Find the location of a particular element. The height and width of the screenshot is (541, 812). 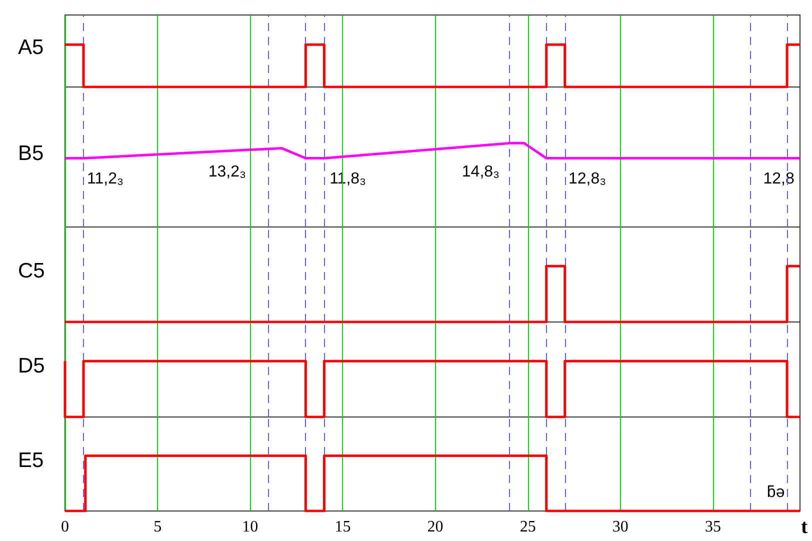

y-axis-title: A5 is located at coordinates (31, 47).